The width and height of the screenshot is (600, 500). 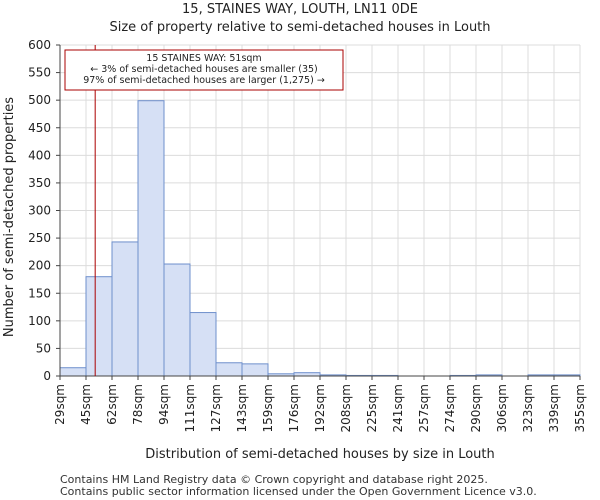 I want to click on y-tick-label: 350, so click(x=39, y=183).